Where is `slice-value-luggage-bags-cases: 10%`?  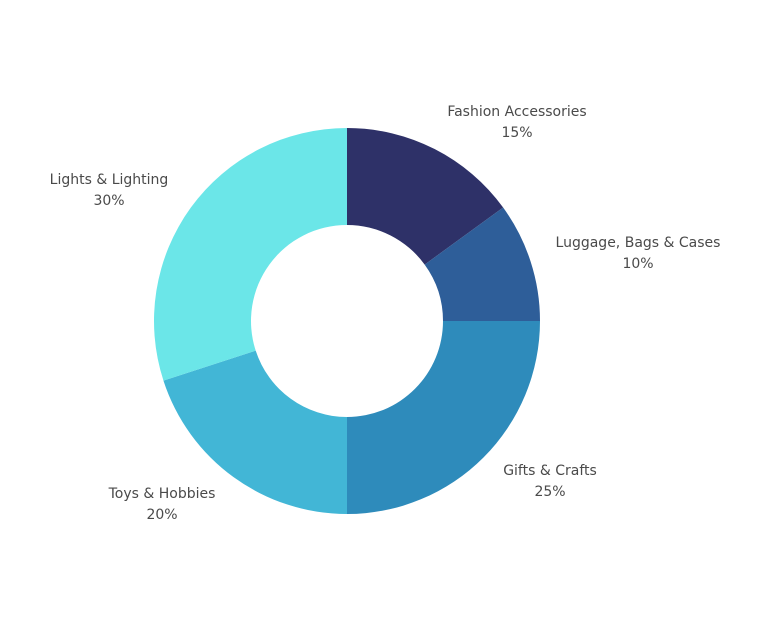 slice-value-luggage-bags-cases: 10% is located at coordinates (637, 264).